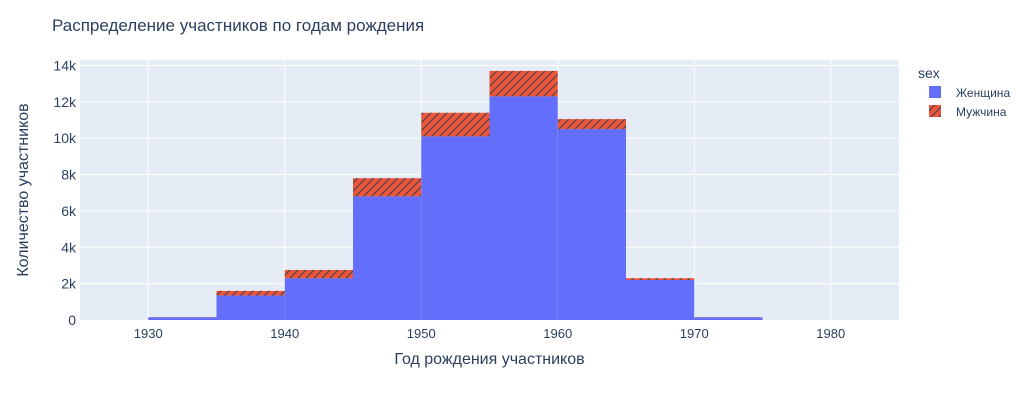 This screenshot has height=405, width=1033. I want to click on legend: sex Женщина Мужчина, so click(964, 92).